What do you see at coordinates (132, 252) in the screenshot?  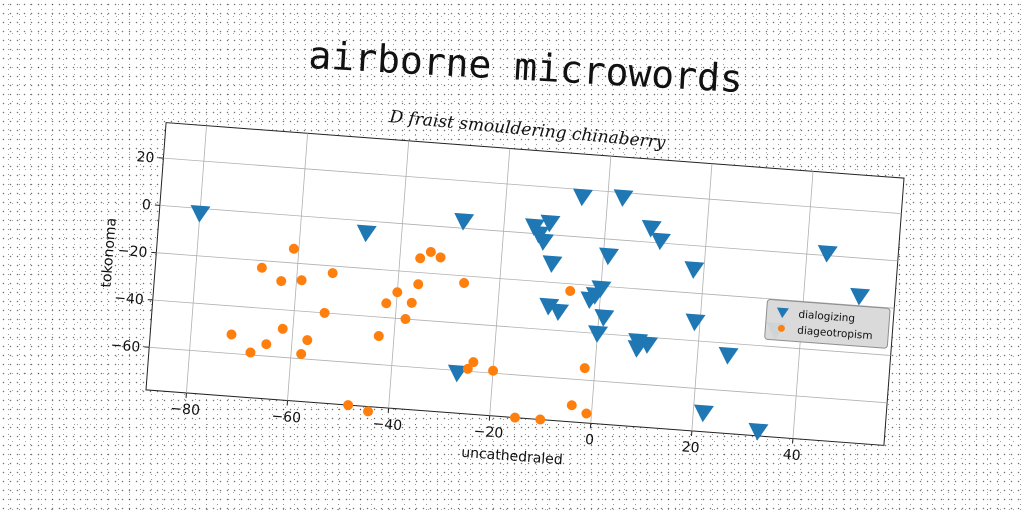 I see `y-tick-label: −20` at bounding box center [132, 252].